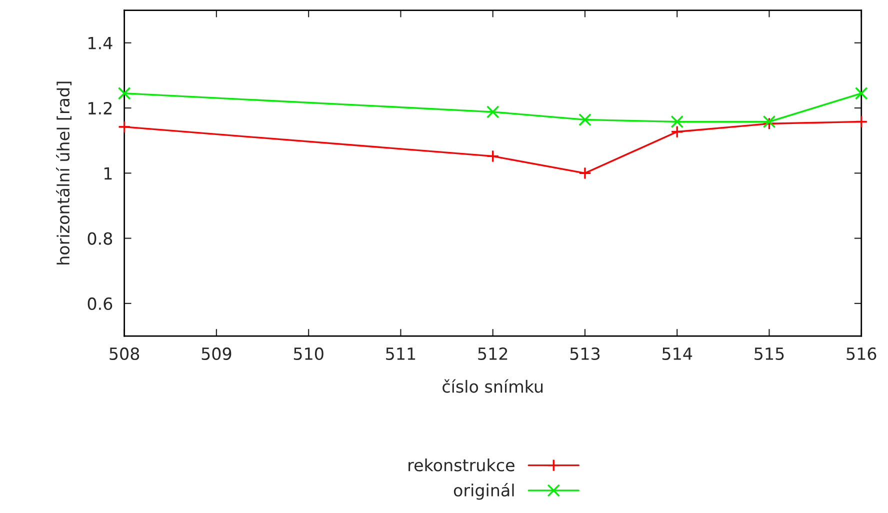  I want to click on x-axis-title: číslo snímku, so click(492, 386).